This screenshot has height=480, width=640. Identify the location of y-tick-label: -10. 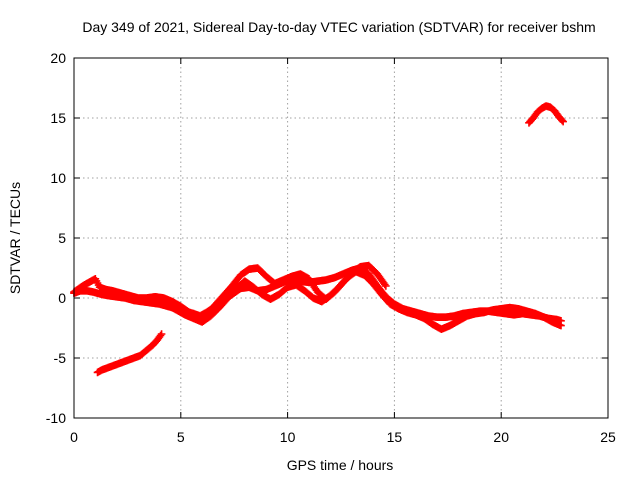
(56, 418).